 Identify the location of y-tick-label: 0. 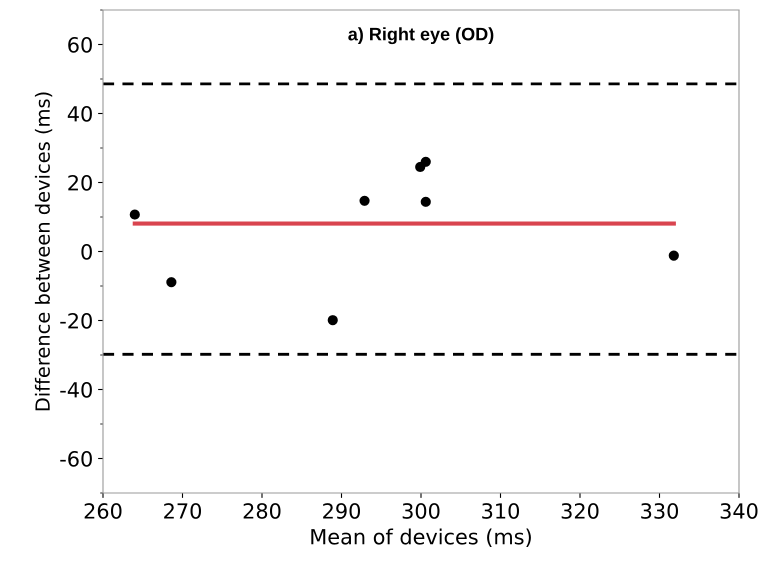
(86, 252).